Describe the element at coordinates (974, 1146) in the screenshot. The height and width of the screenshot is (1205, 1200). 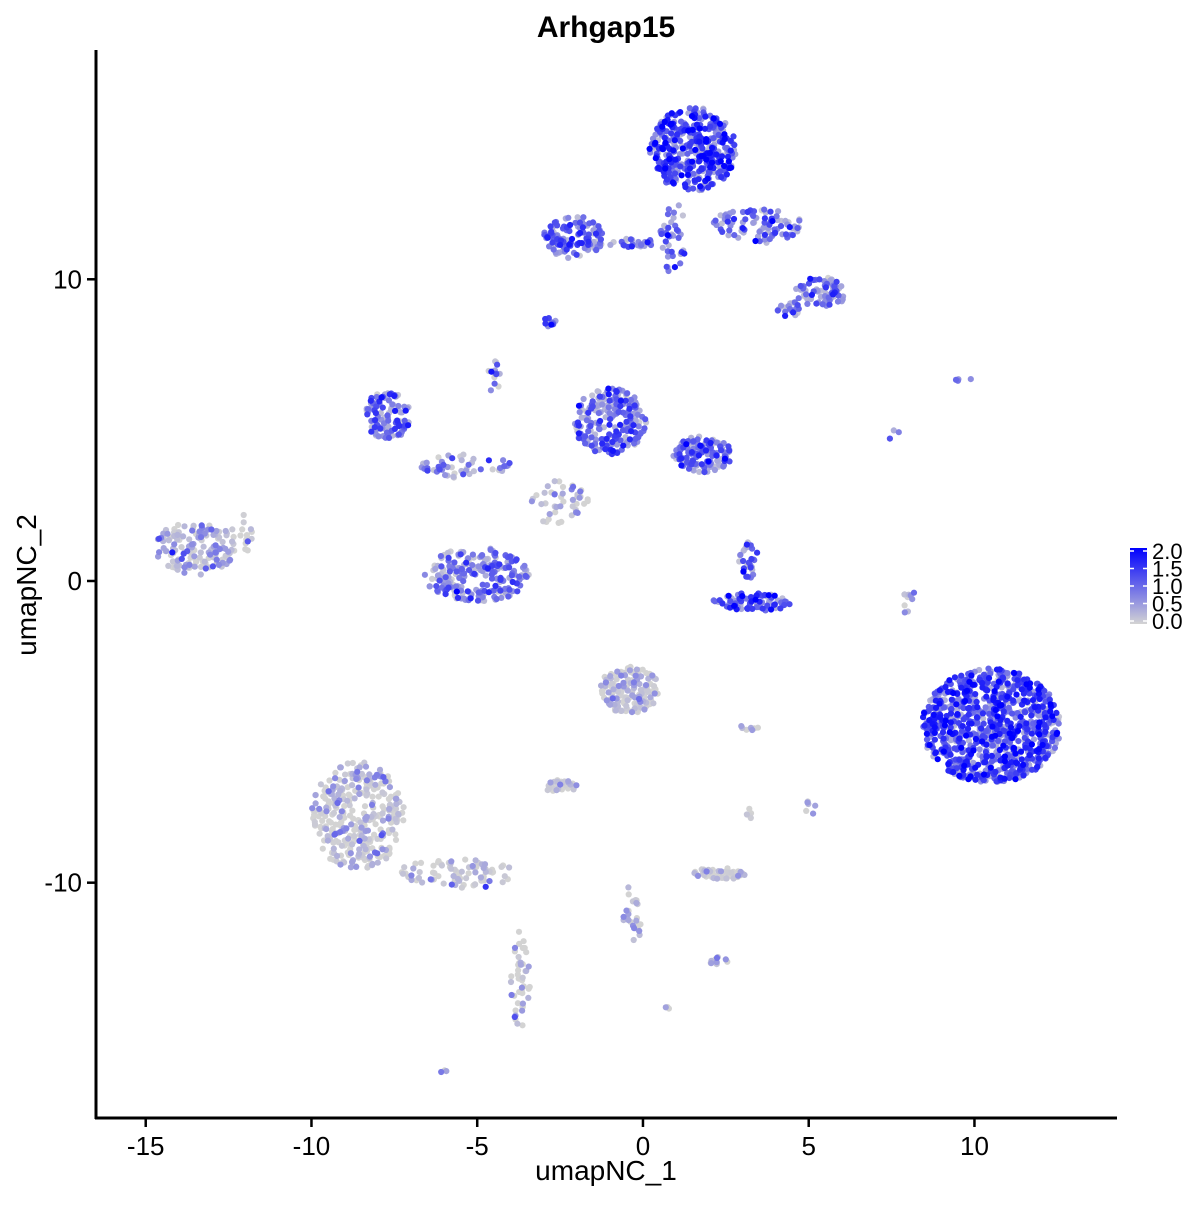
I see `x-tick-label: 10` at that location.